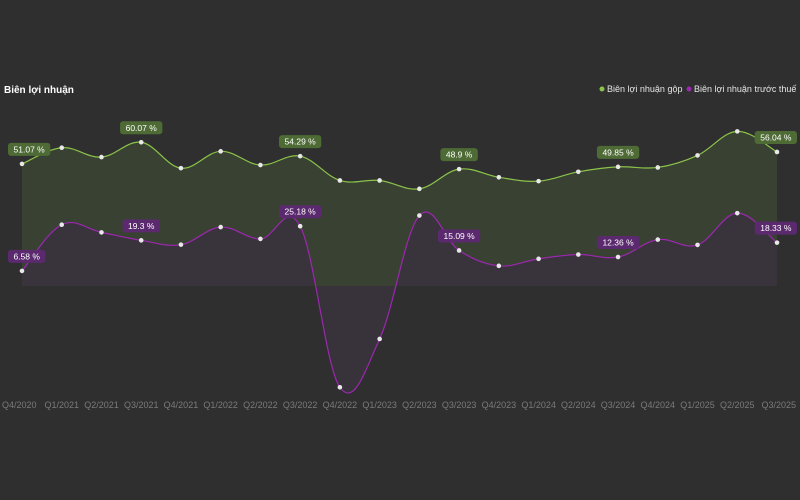 The height and width of the screenshot is (500, 800). What do you see at coordinates (602, 89) in the screenshot?
I see `legend-dot-gross-margin` at bounding box center [602, 89].